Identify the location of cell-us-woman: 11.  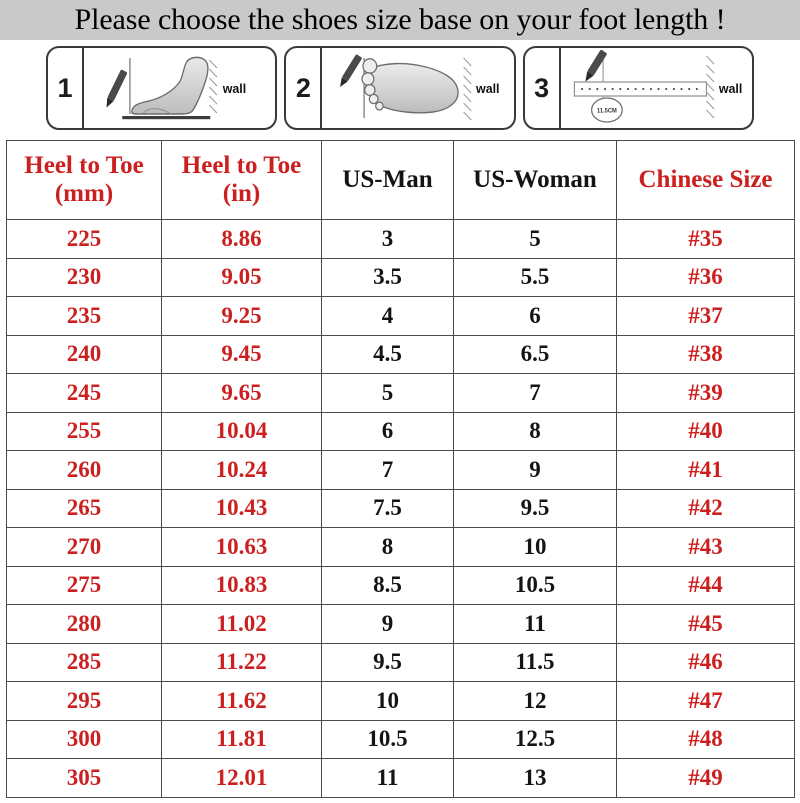
(535, 624).